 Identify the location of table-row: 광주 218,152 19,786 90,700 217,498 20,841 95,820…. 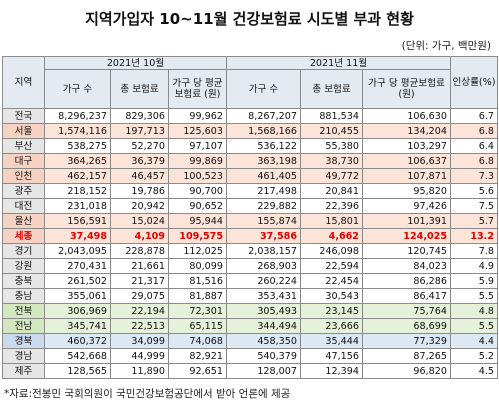
(250, 191).